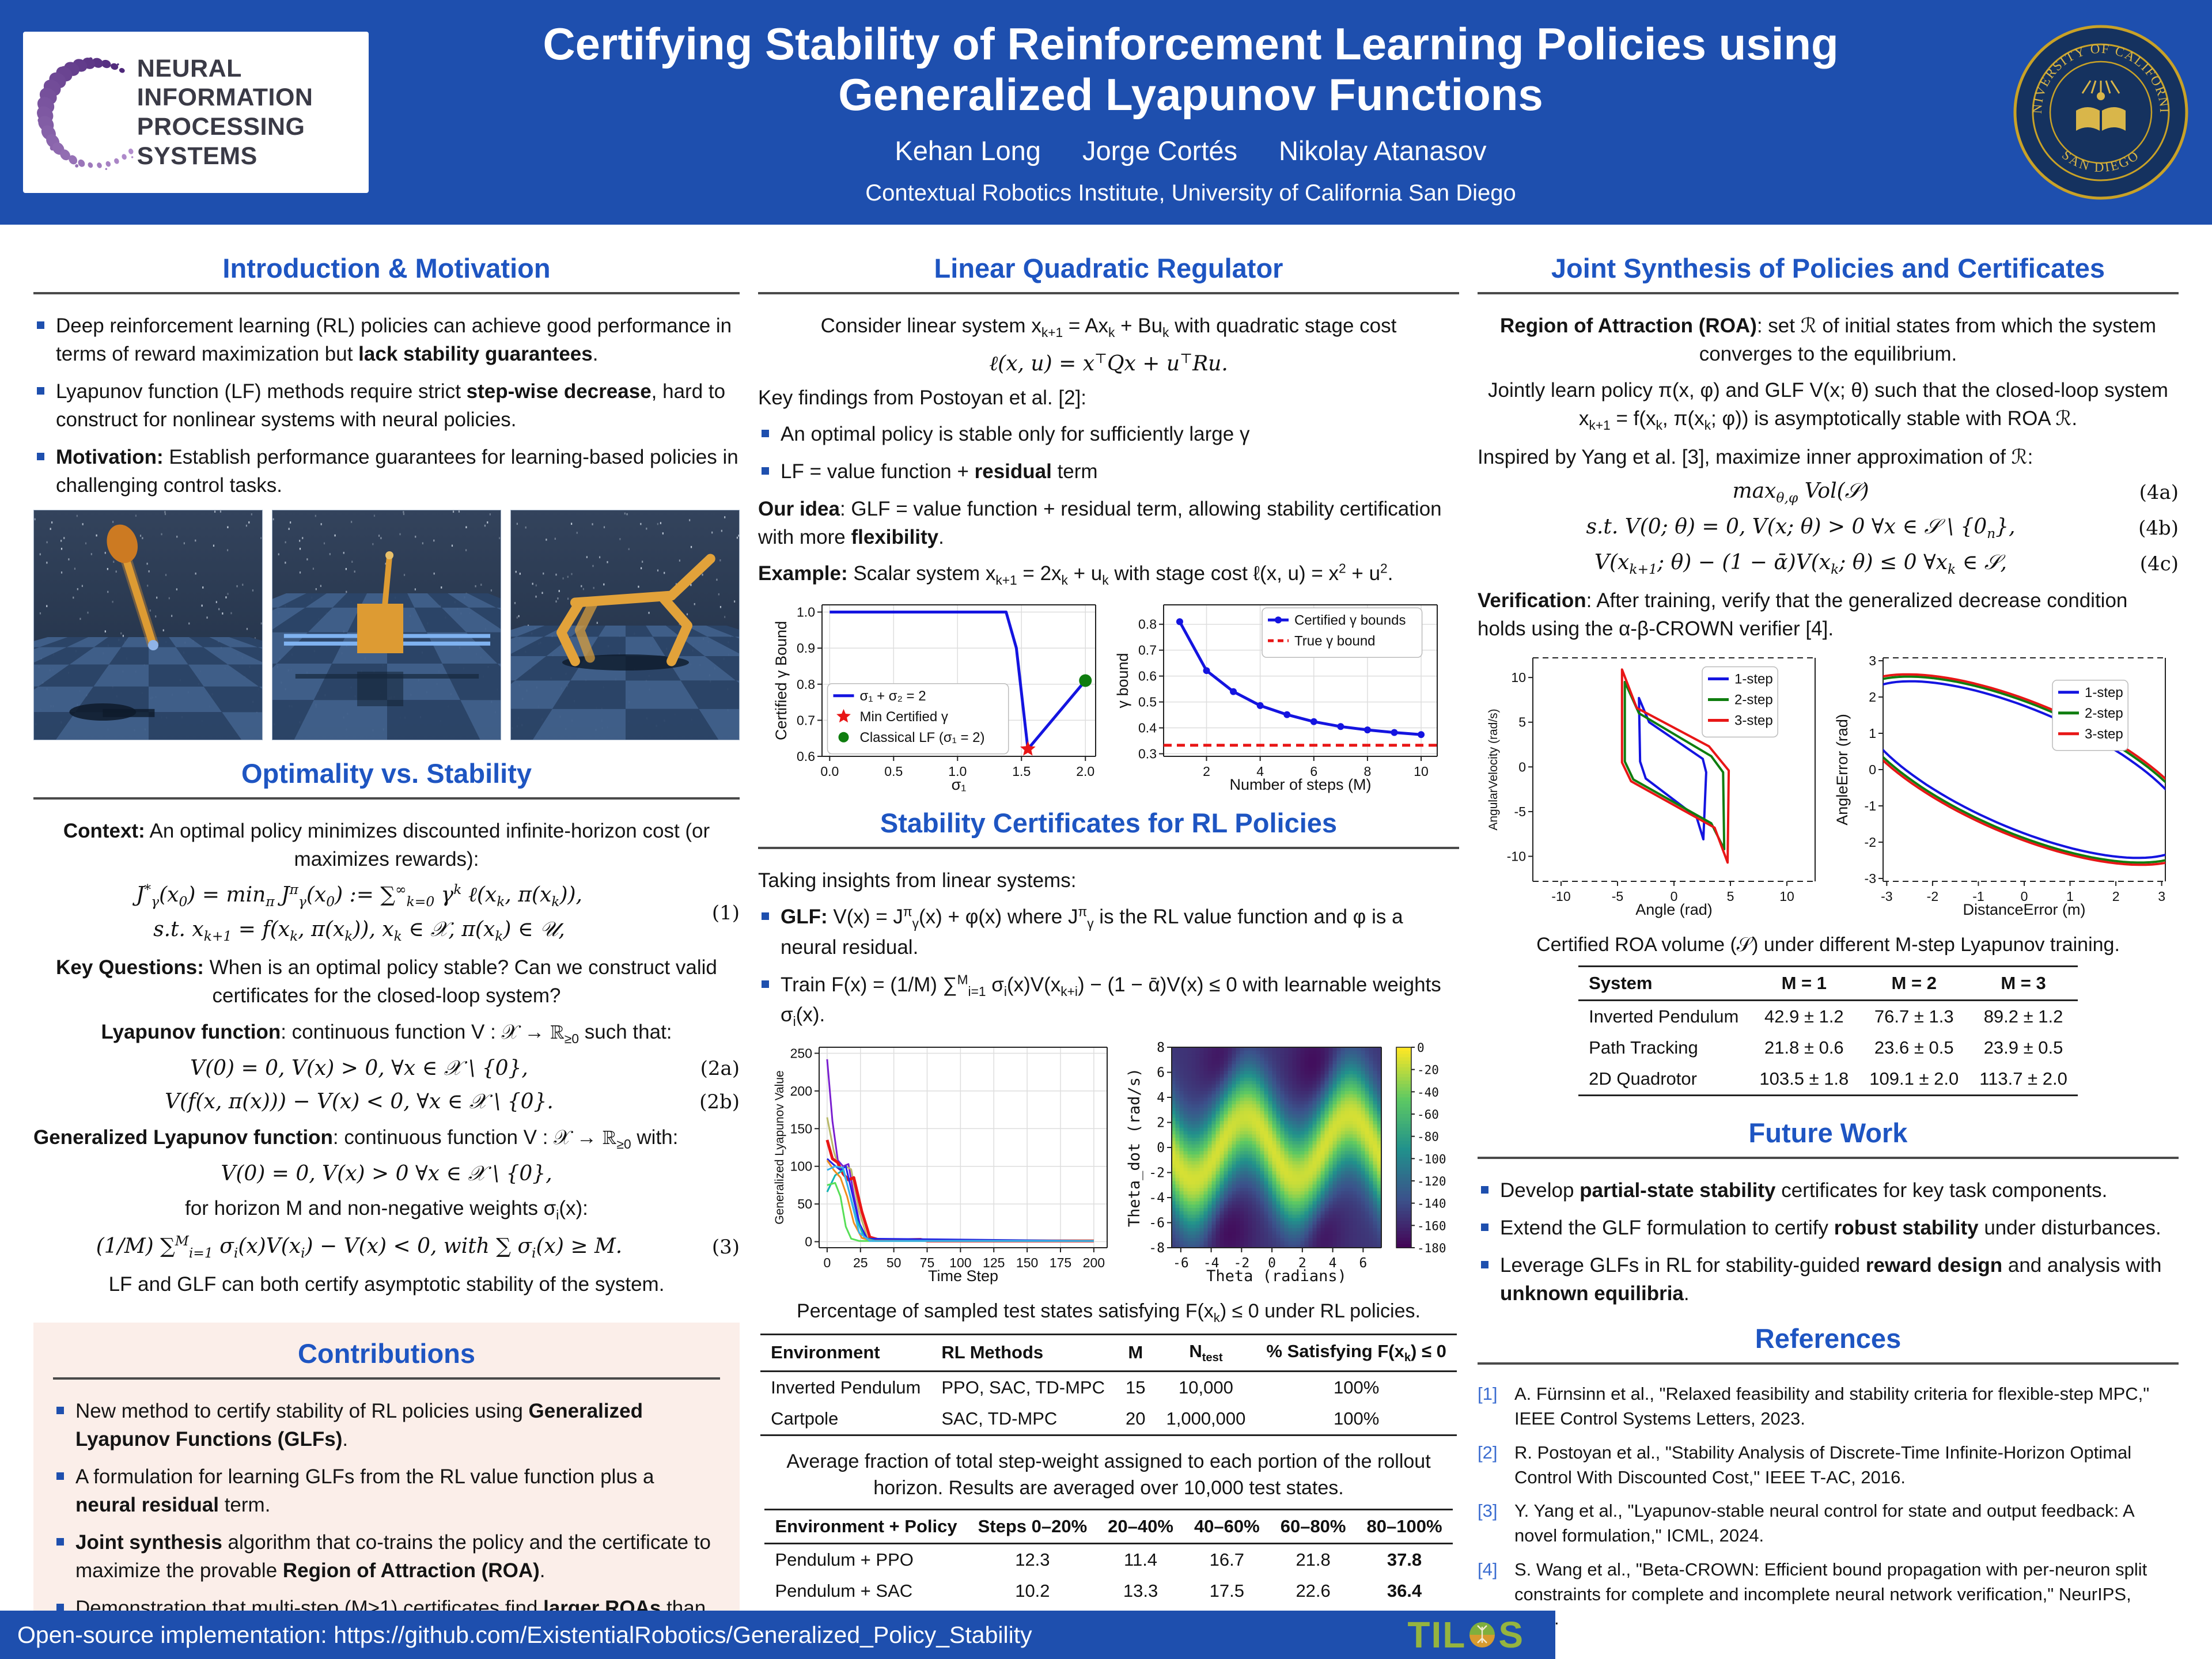 The image size is (2212, 1659). I want to click on authors: Kehan Long Jorge Cortés Nikolay Atanasov, so click(1190, 150).